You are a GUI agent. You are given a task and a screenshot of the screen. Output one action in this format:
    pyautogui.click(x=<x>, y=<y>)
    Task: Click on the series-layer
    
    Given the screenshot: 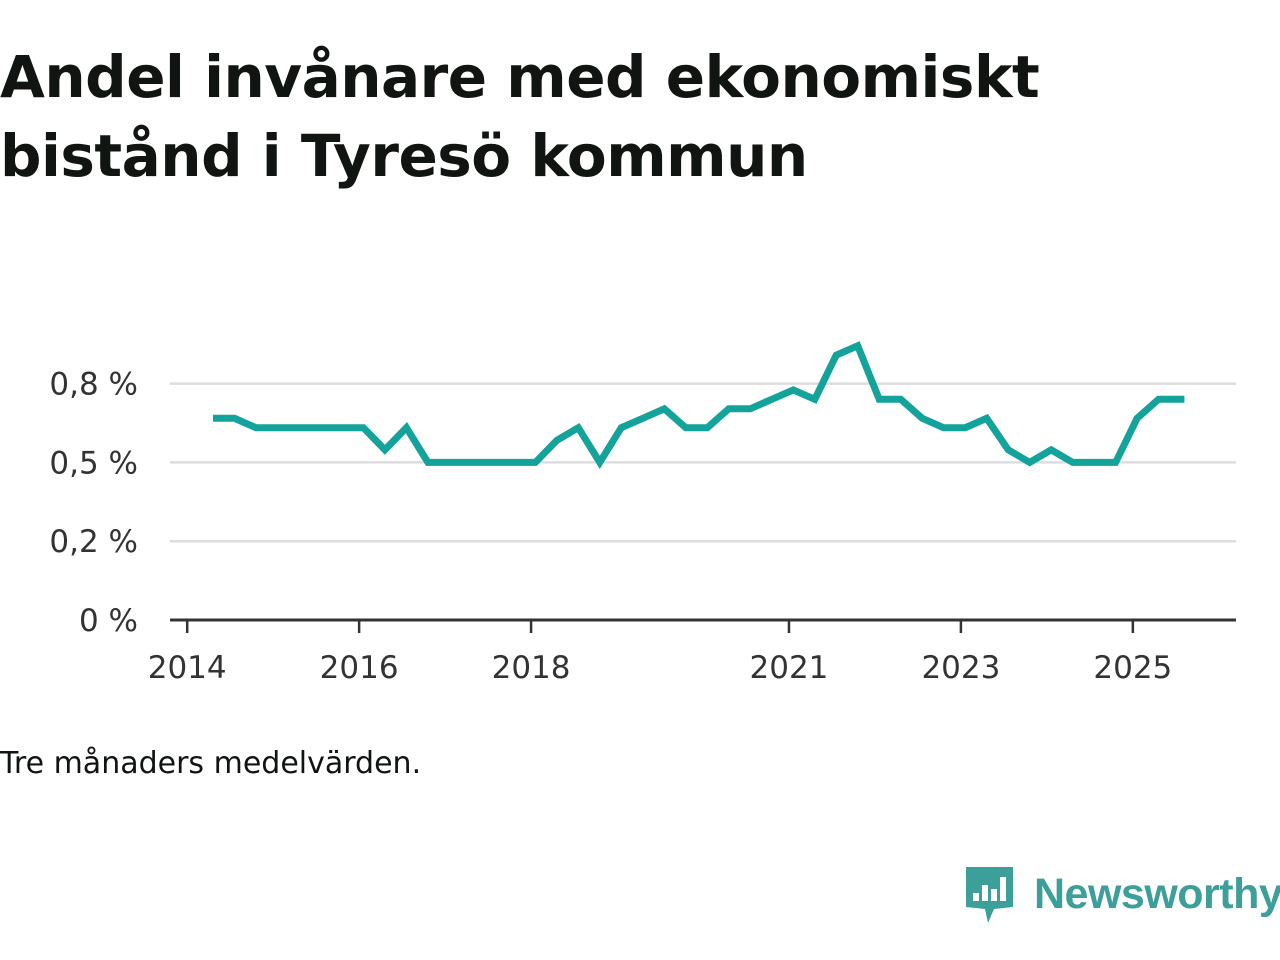 What is the action you would take?
    pyautogui.click(x=698, y=405)
    